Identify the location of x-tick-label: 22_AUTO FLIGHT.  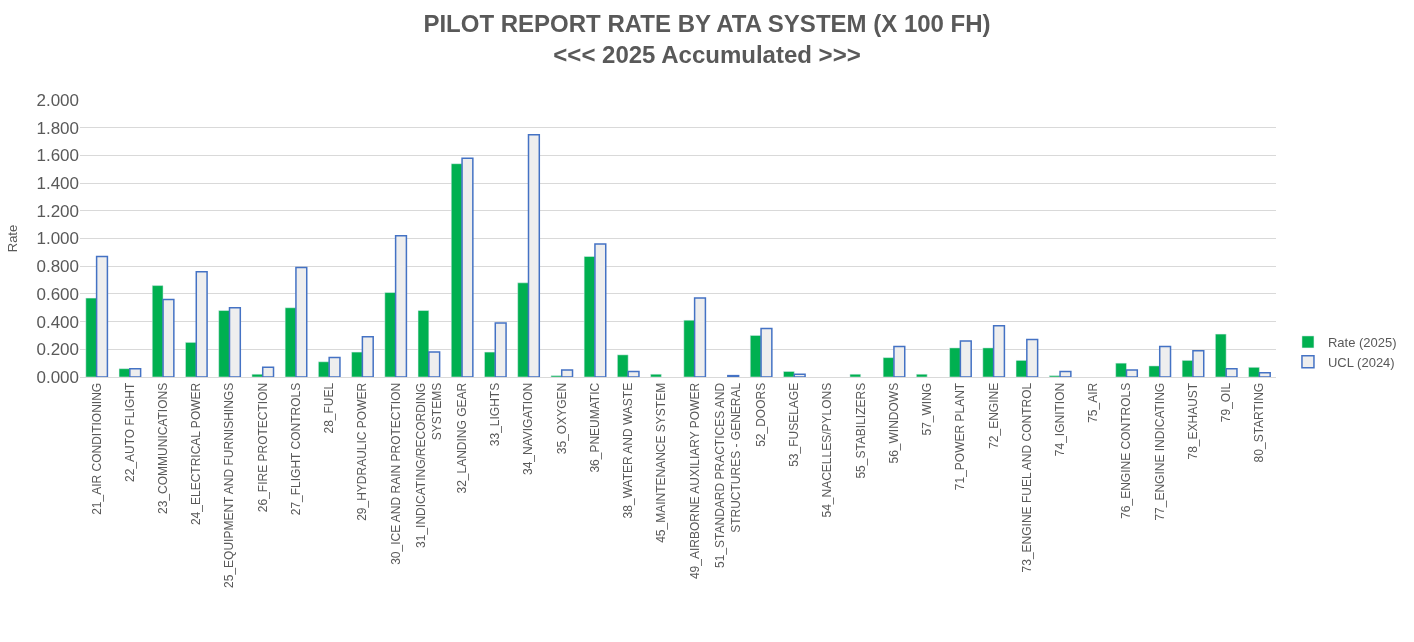
(129, 432).